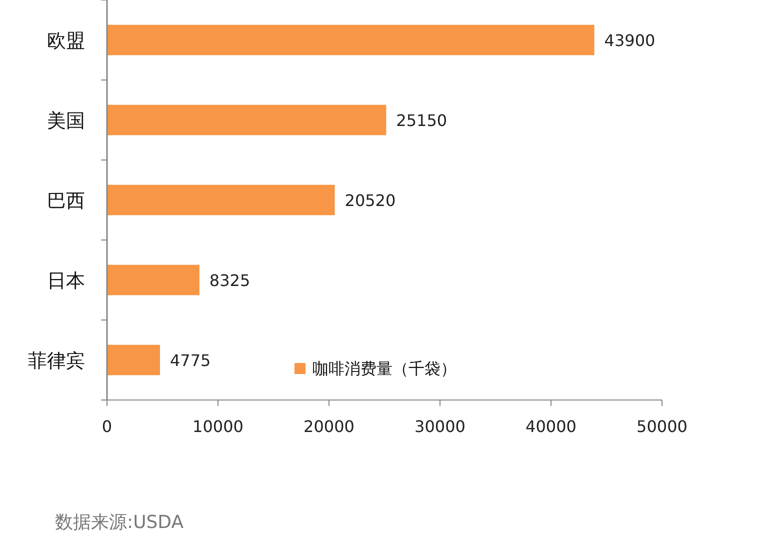 This screenshot has height=548, width=777. I want to click on x-tick-label: 50000, so click(662, 426).